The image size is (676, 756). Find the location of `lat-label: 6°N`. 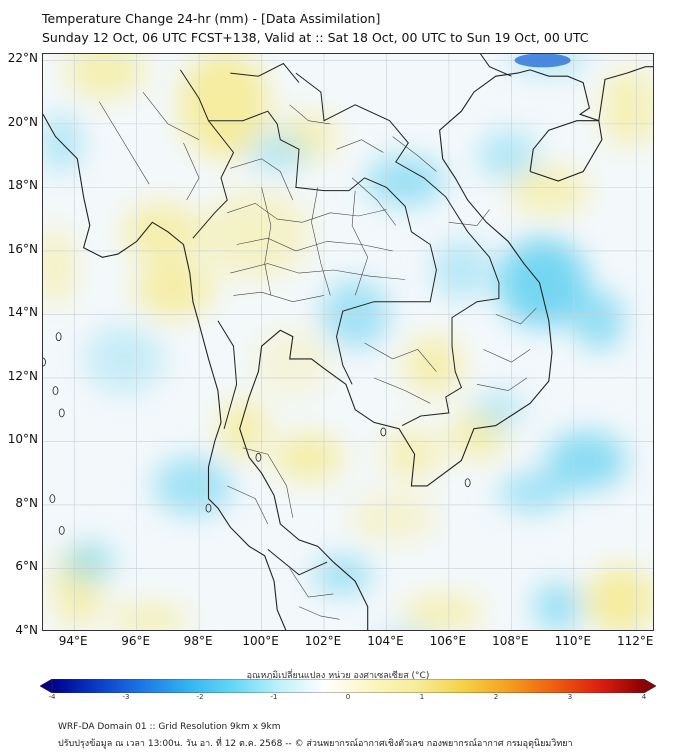

lat-label: 6°N is located at coordinates (26, 566).